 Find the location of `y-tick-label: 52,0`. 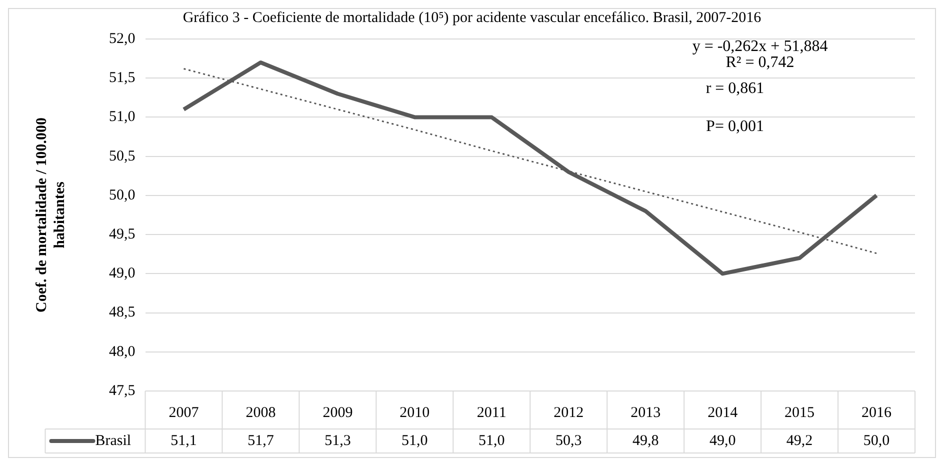

y-tick-label: 52,0 is located at coordinates (122, 38).